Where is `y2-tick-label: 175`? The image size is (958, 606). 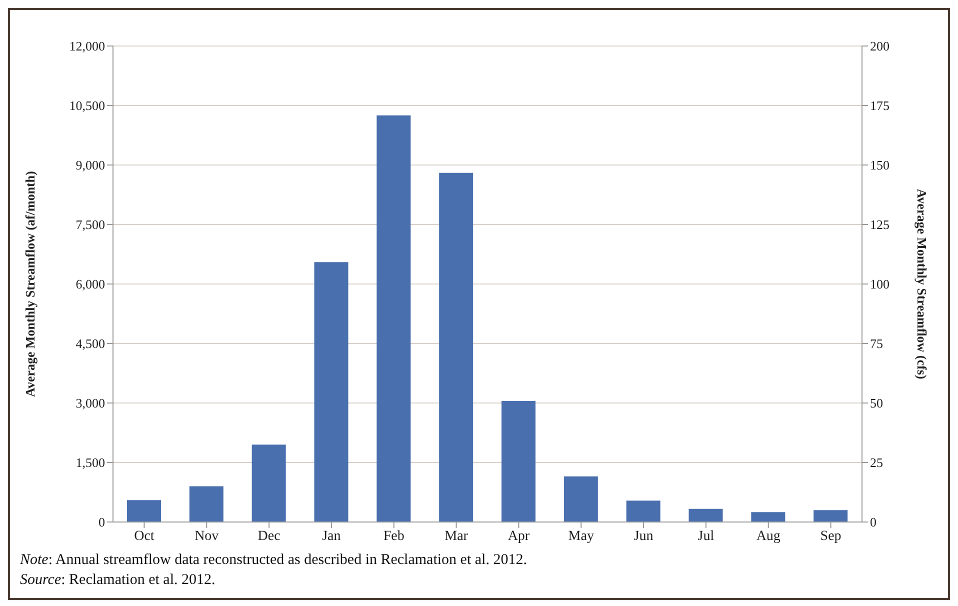
y2-tick-label: 175 is located at coordinates (880, 106).